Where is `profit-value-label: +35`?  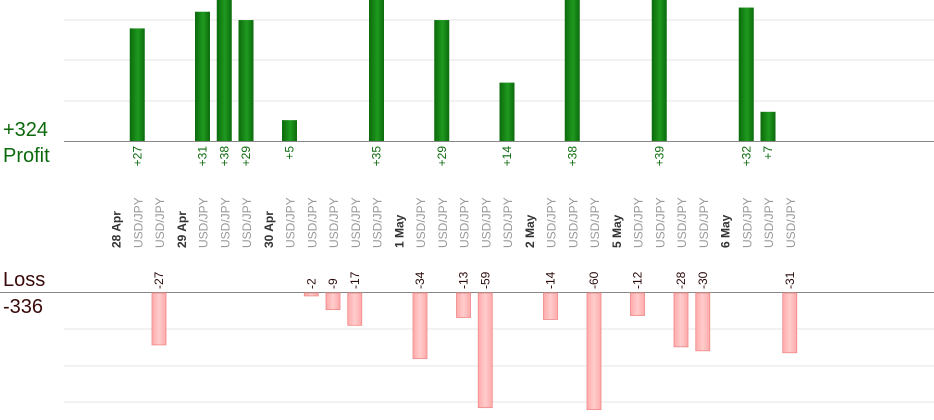 profit-value-label: +35 is located at coordinates (377, 156).